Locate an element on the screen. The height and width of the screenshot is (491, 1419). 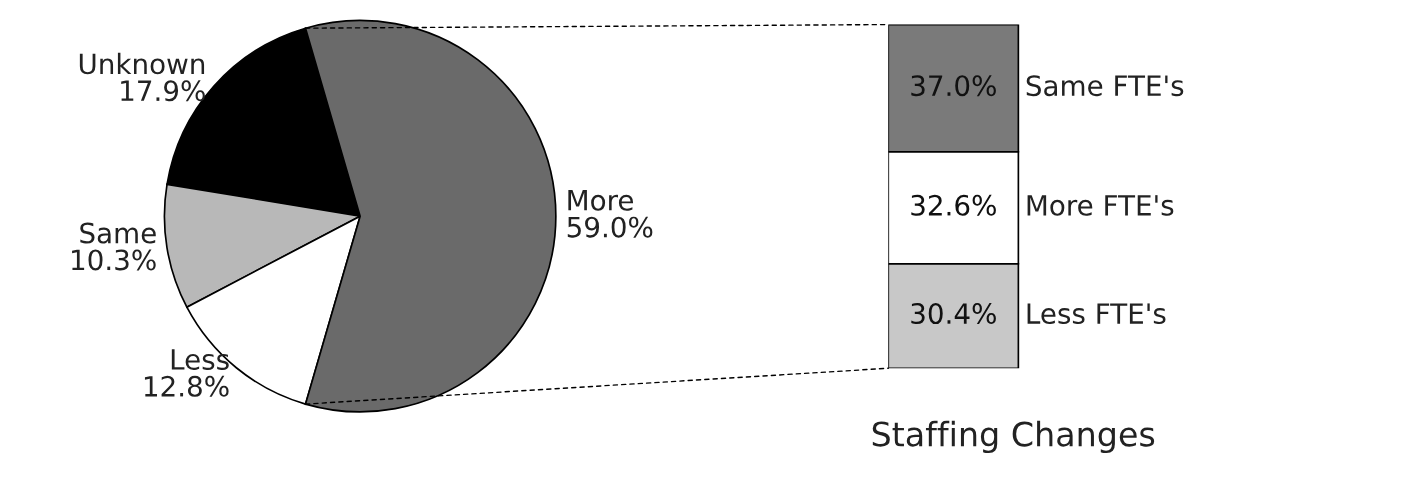
slice-label: Less is located at coordinates (200, 359).